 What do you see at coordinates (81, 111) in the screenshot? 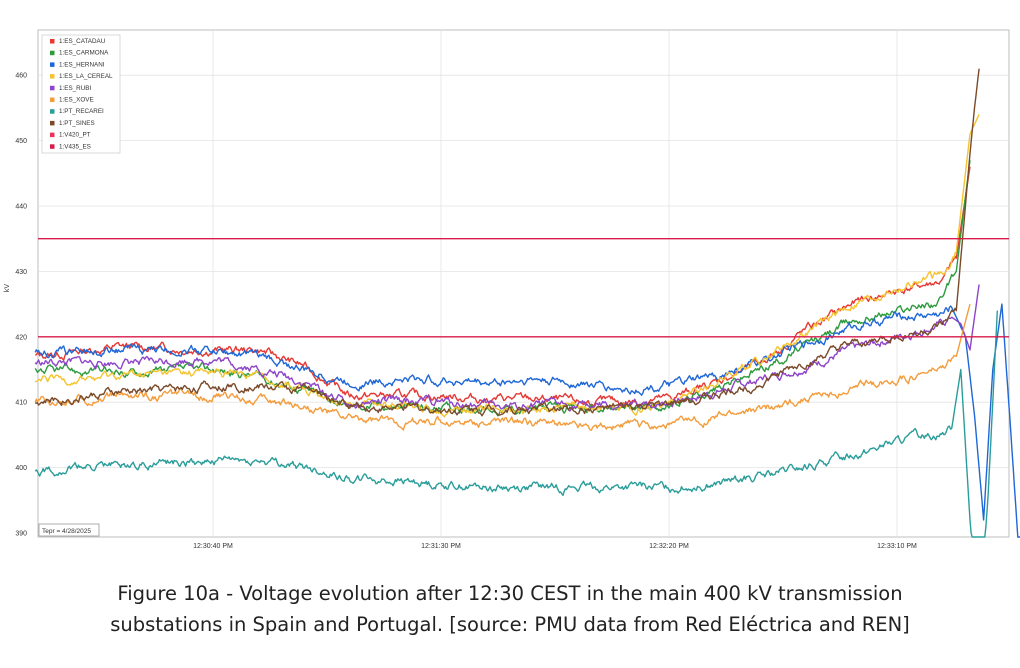
I see `legend-label: 1:PT_RECAREI` at bounding box center [81, 111].